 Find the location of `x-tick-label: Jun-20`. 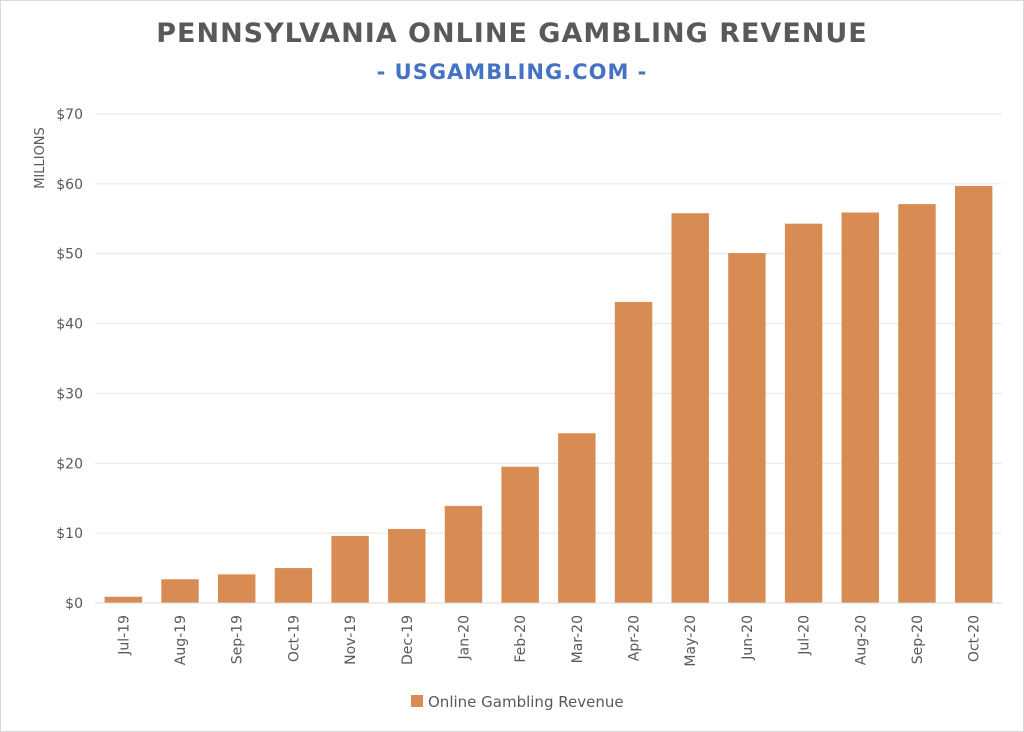

x-tick-label: Jun-20 is located at coordinates (748, 638).